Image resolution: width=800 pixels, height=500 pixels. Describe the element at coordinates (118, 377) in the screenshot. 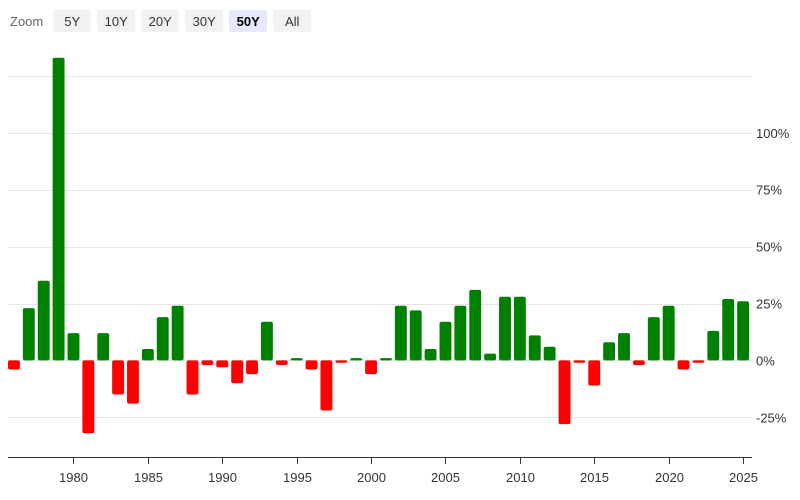

I see `bar-1983` at that location.